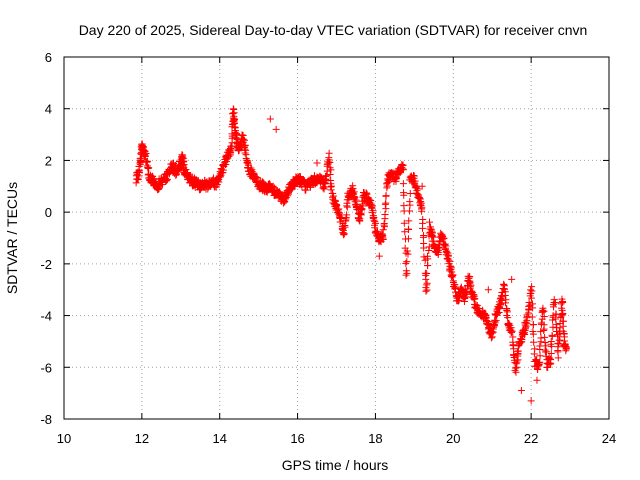  Describe the element at coordinates (48, 109) in the screenshot. I see `y-tick-label: 4` at that location.